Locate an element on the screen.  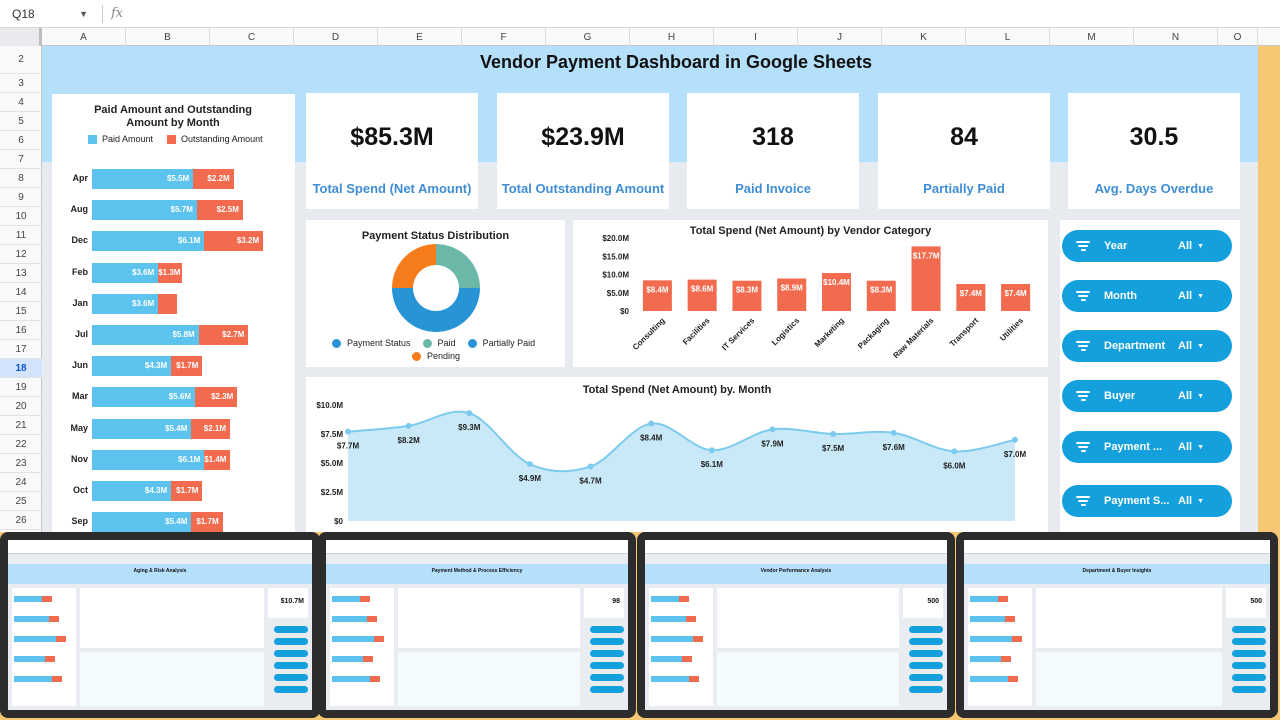
column-header: K is located at coordinates (924, 37).